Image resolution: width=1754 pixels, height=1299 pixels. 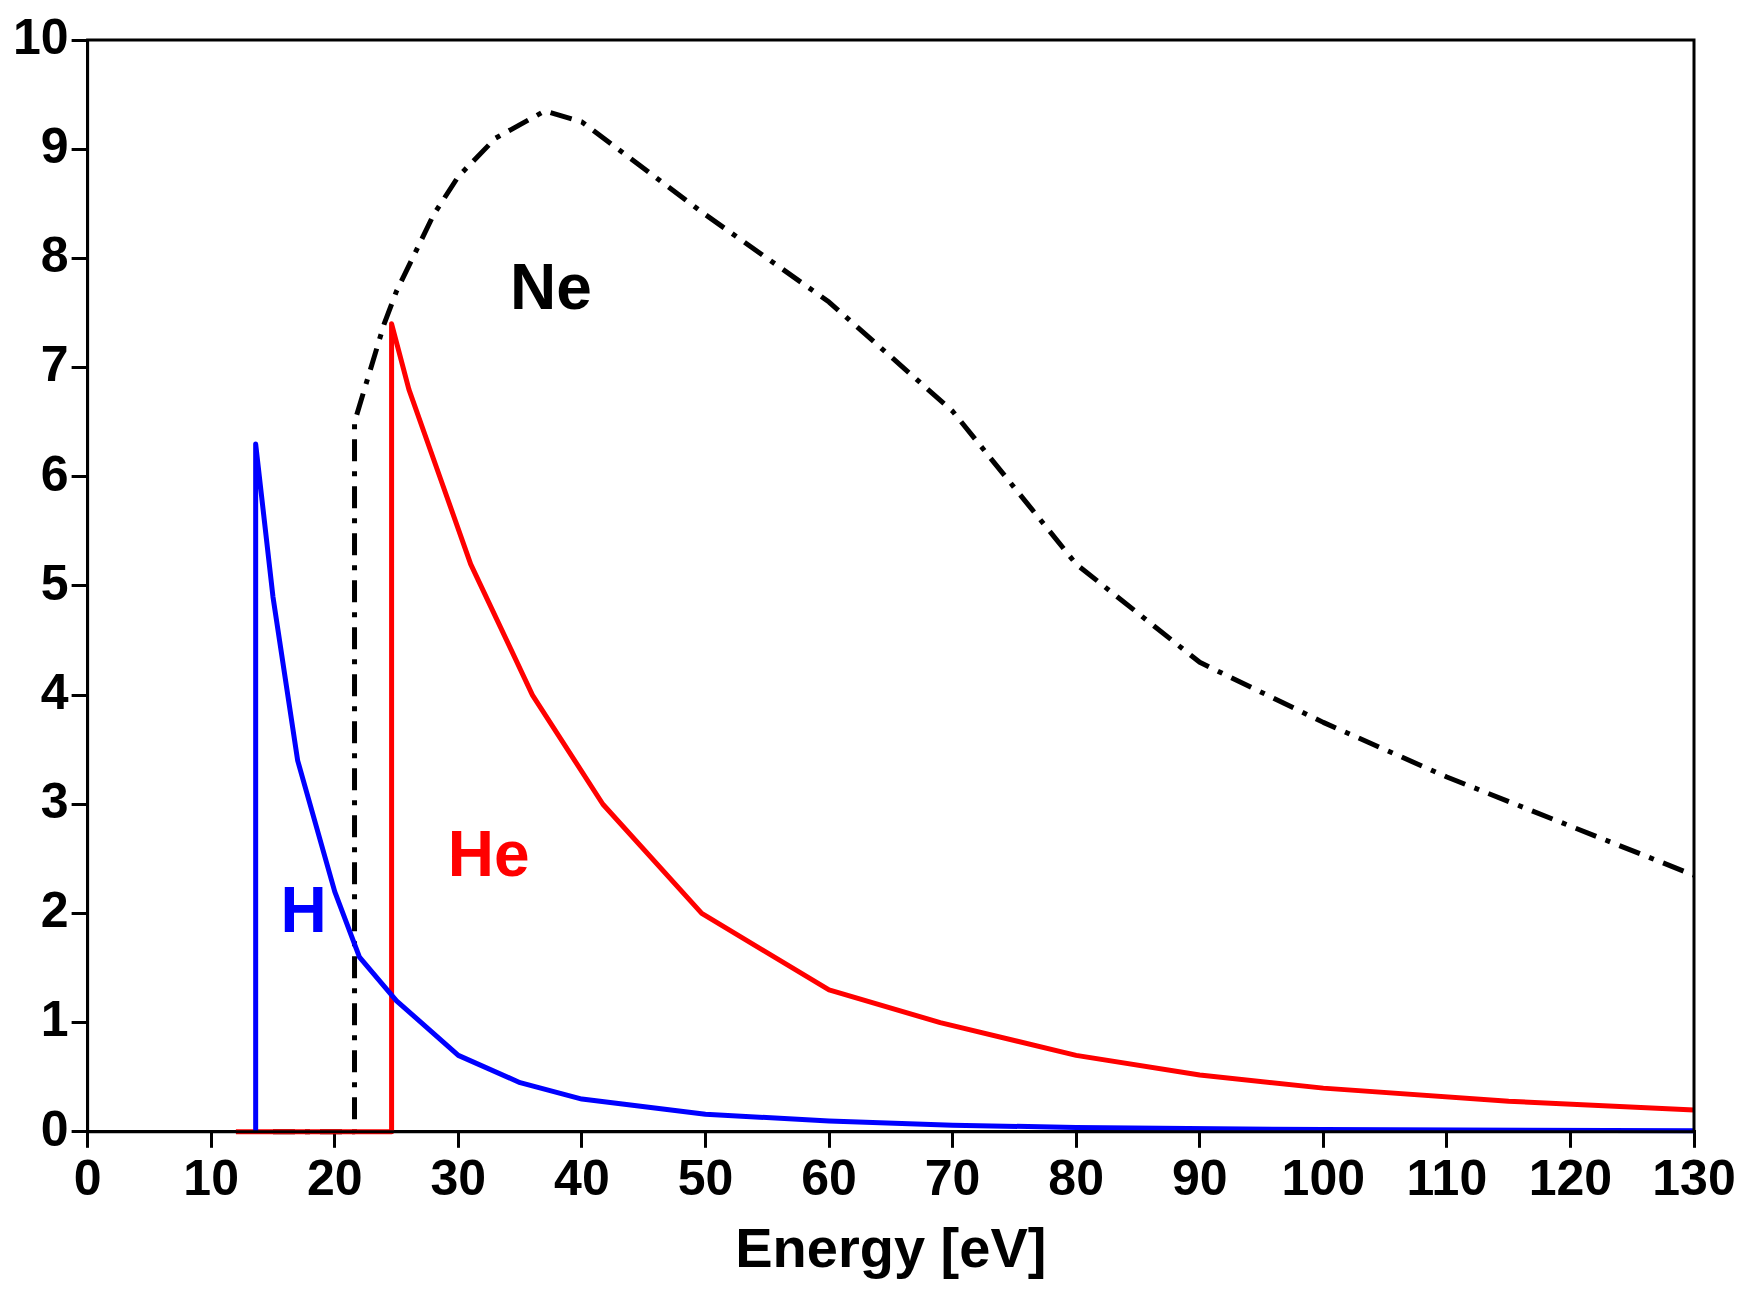 I want to click on y-tick-label: 6, so click(x=54, y=473).